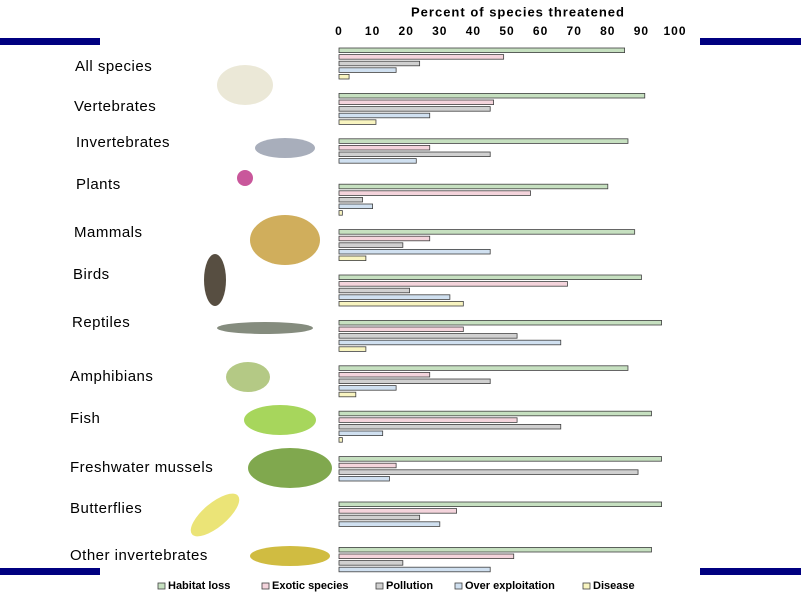 The height and width of the screenshot is (605, 801). I want to click on x-tick-label: 40, so click(473, 31).